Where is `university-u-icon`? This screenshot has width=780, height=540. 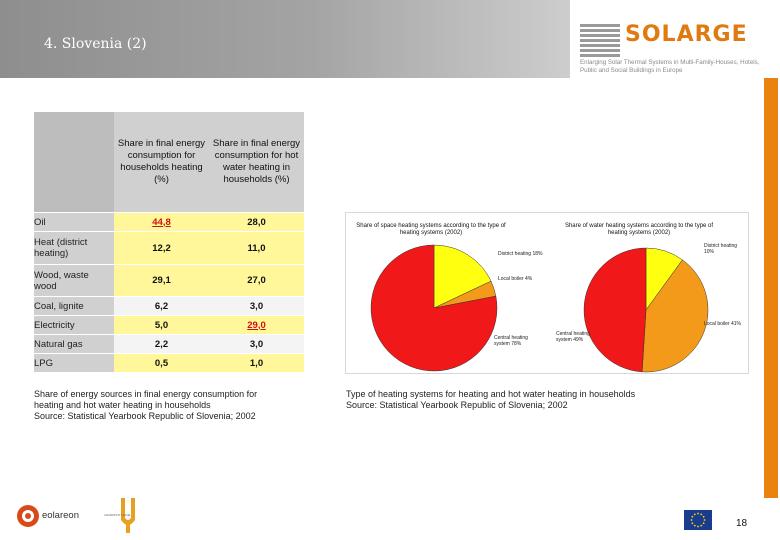 university-u-icon is located at coordinates (128, 515).